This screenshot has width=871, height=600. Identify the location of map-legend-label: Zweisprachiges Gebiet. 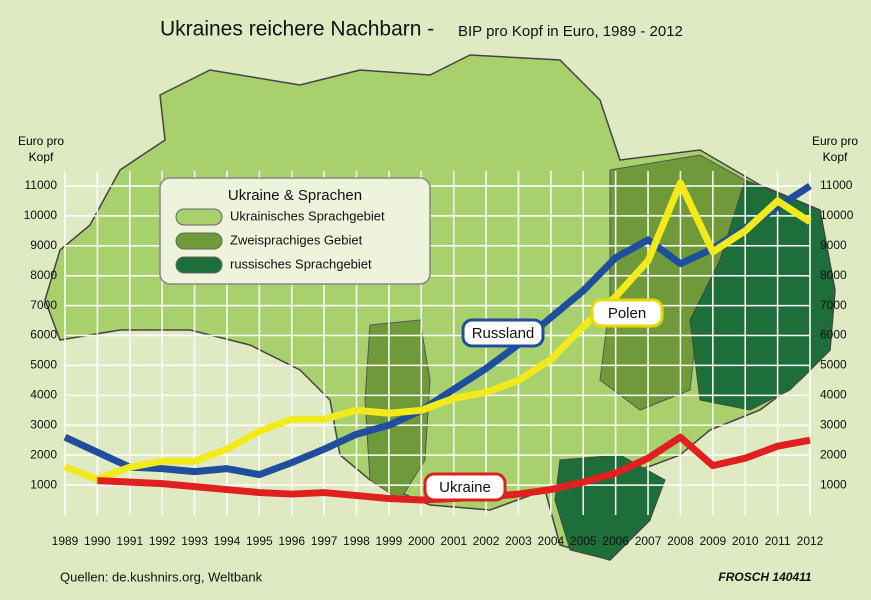
(296, 239).